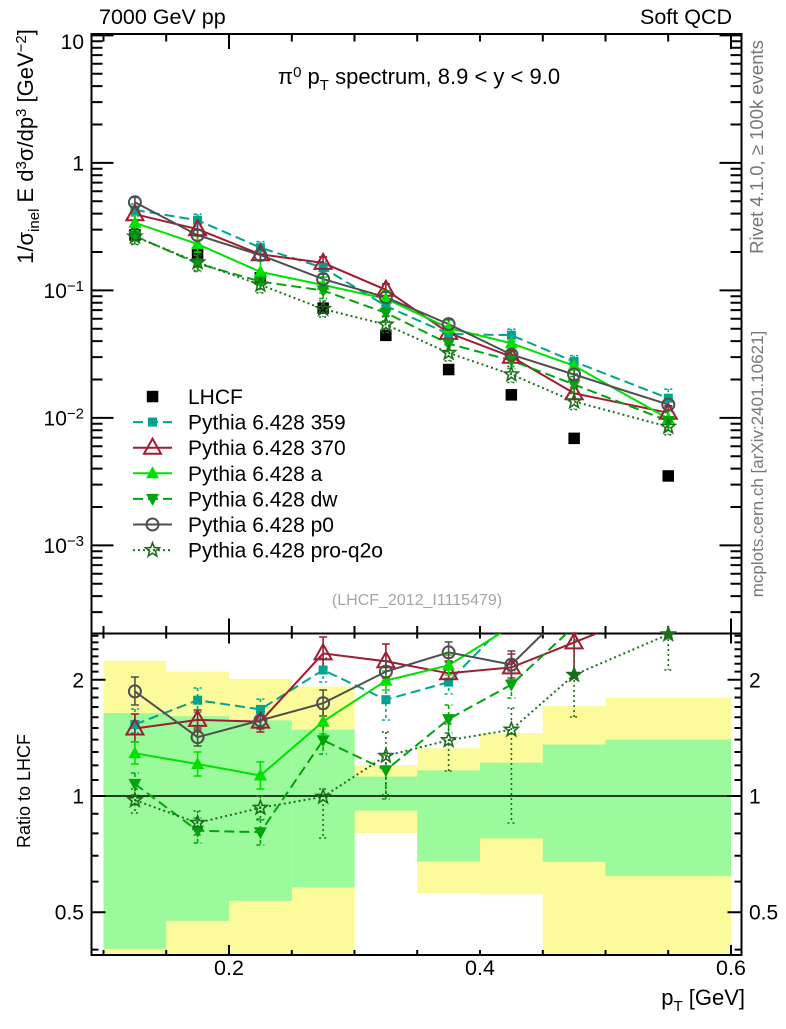  What do you see at coordinates (24, 791) in the screenshot?
I see `svg-text: Ratio to LHCF` at bounding box center [24, 791].